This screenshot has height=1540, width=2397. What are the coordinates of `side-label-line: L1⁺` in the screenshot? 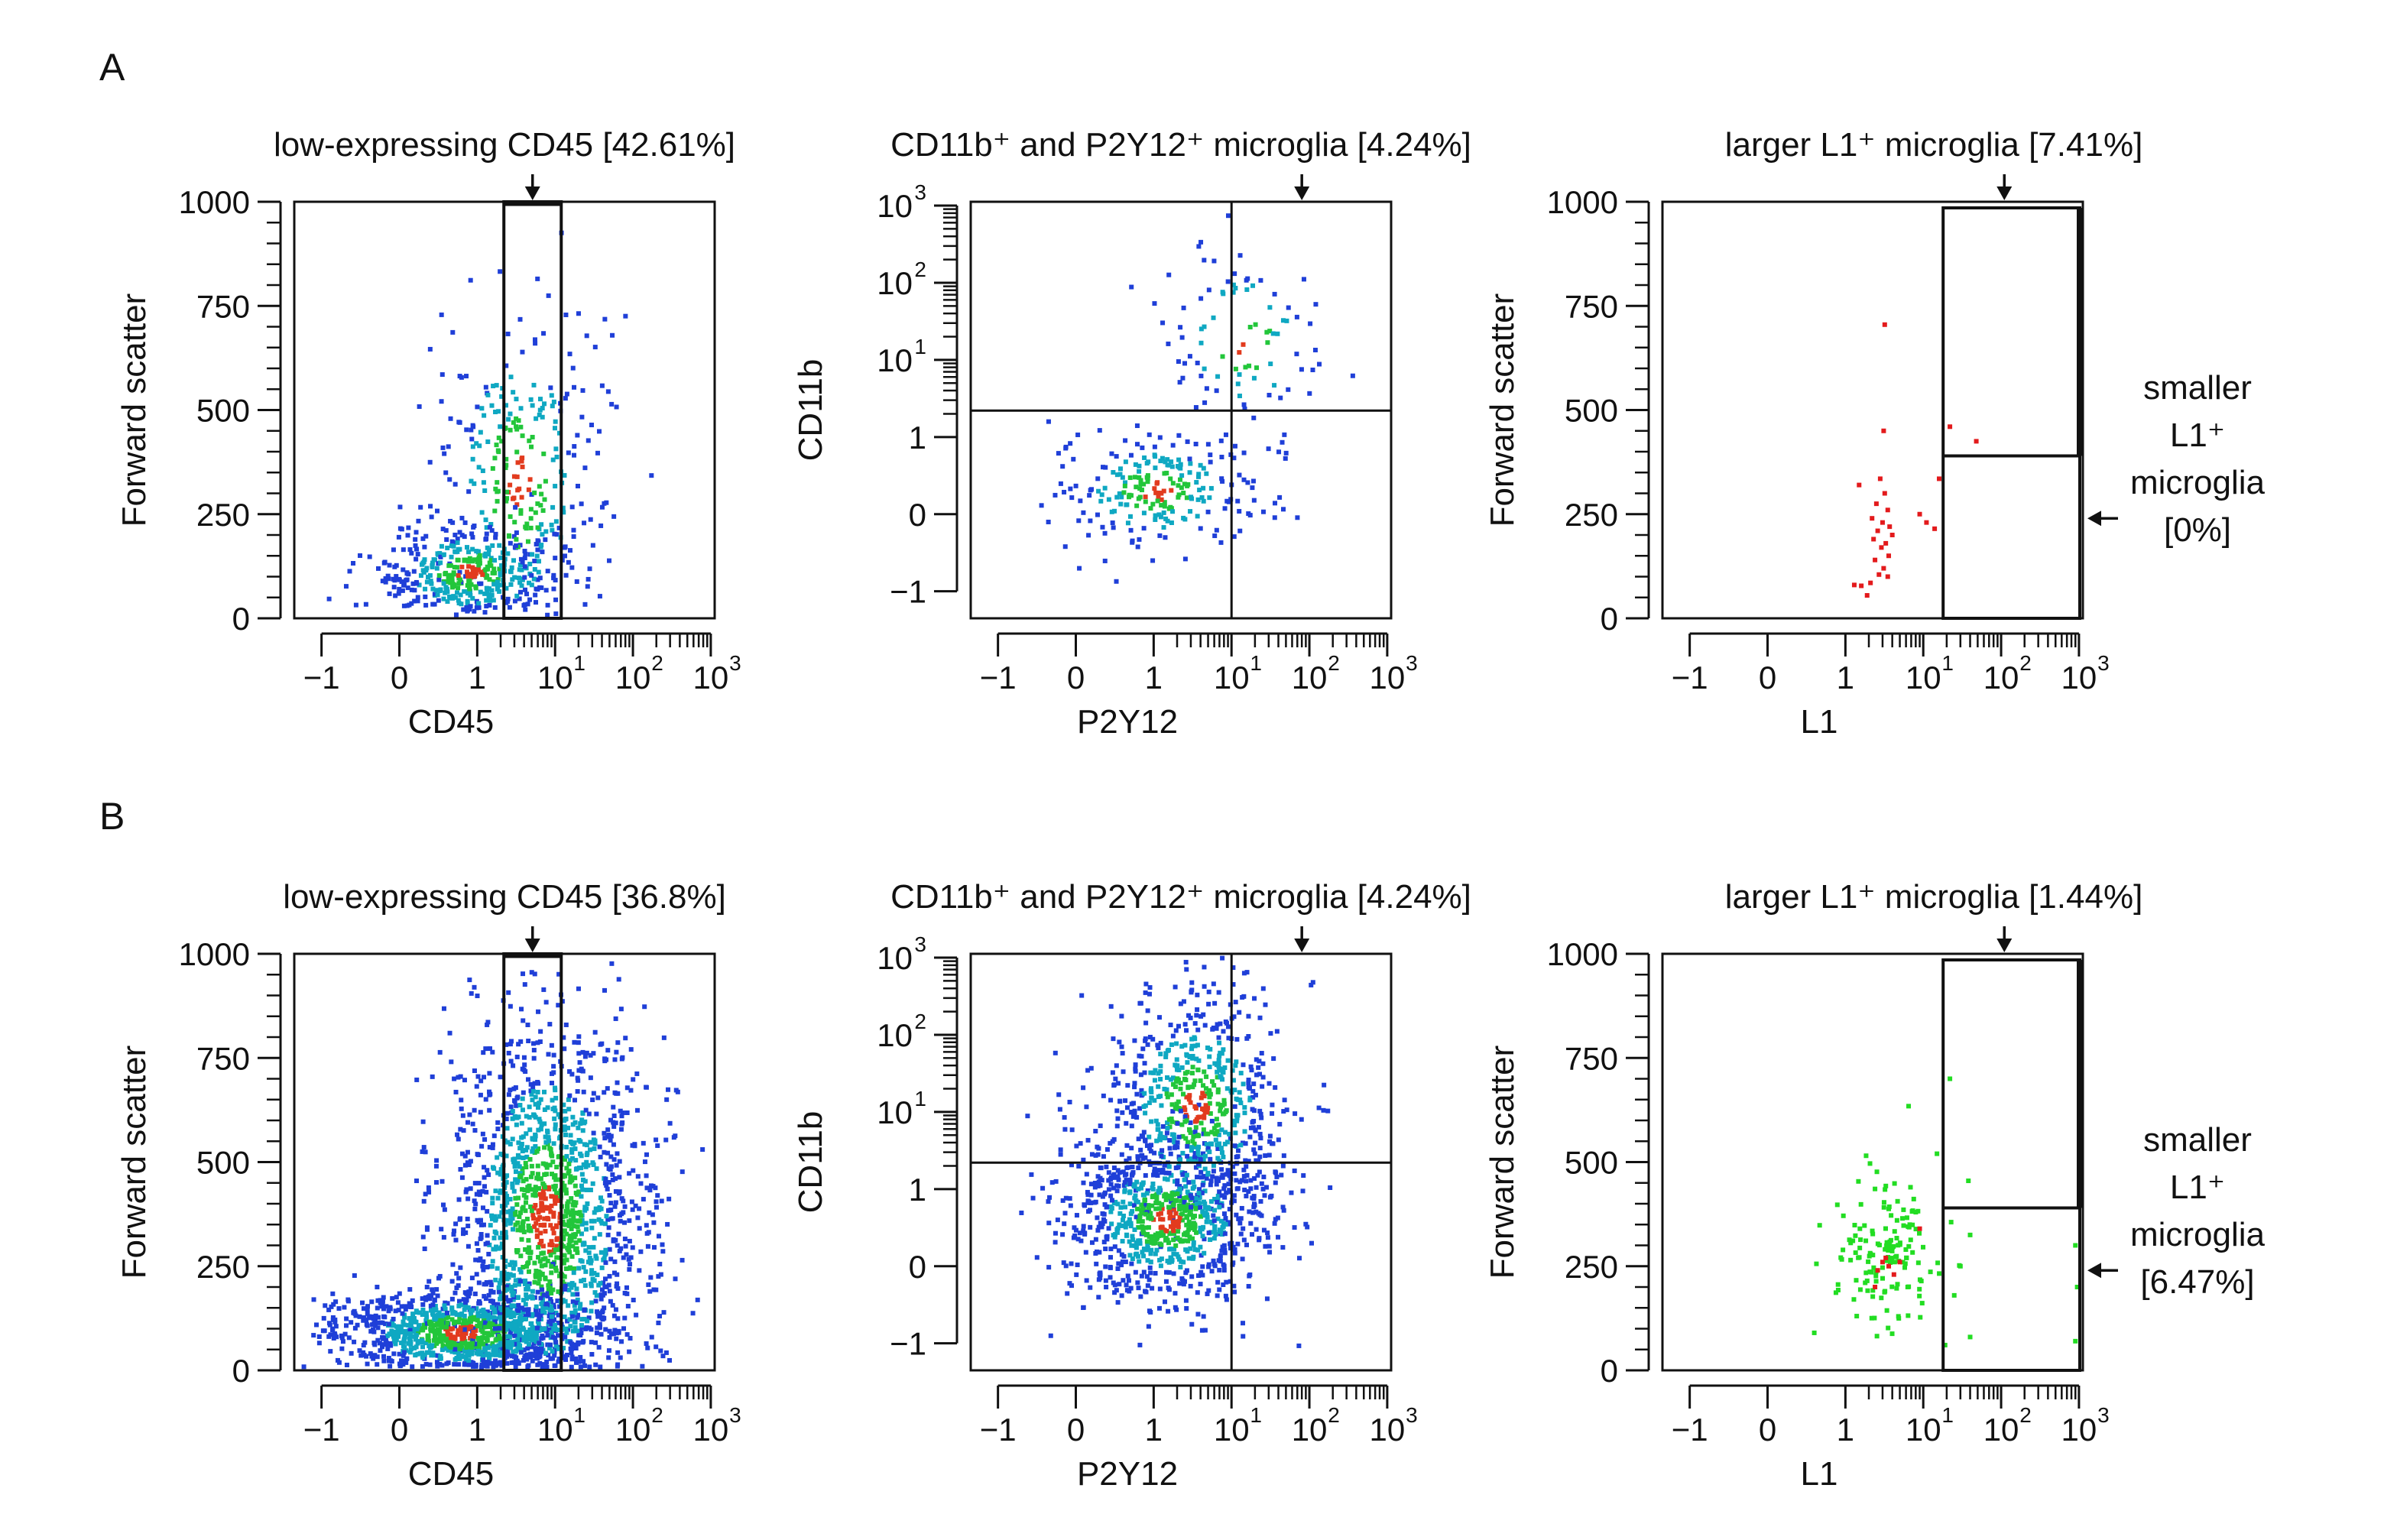 It's located at (2197, 435).